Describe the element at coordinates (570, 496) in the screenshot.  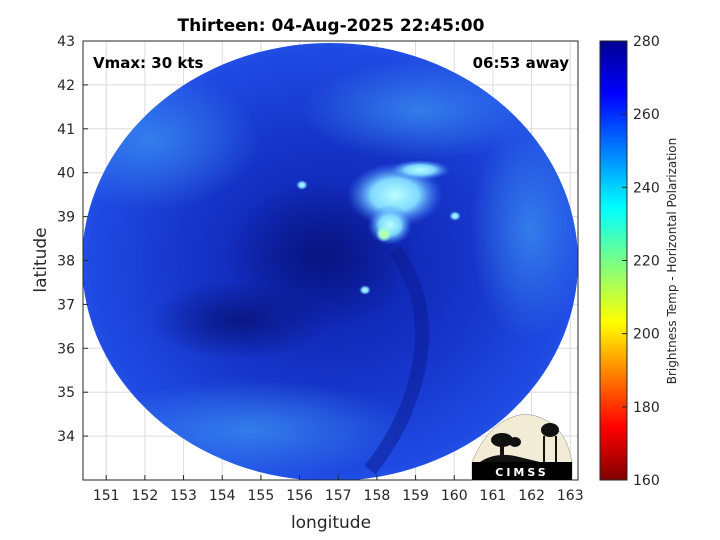
I see `x-tick-label: 163` at that location.